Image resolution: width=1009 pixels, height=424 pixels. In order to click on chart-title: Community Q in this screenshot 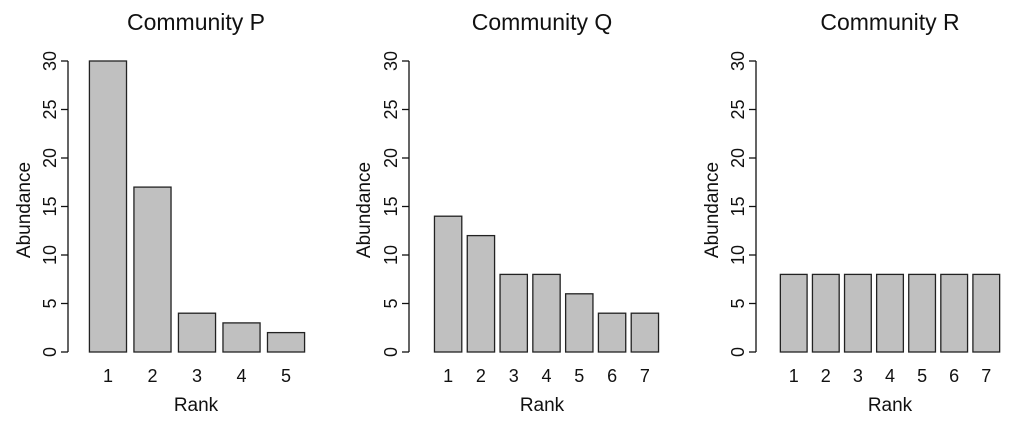, I will do `click(542, 22)`.